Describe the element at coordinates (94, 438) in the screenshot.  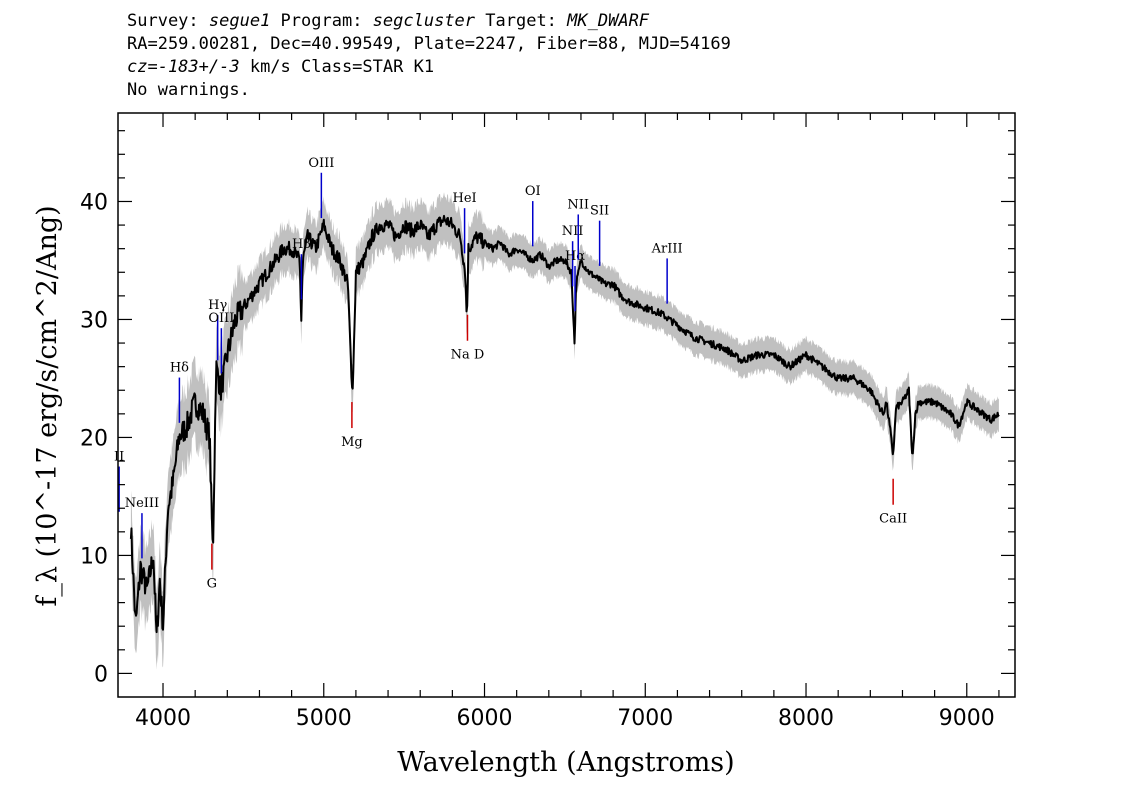
I see `y-tick-label: 20` at that location.